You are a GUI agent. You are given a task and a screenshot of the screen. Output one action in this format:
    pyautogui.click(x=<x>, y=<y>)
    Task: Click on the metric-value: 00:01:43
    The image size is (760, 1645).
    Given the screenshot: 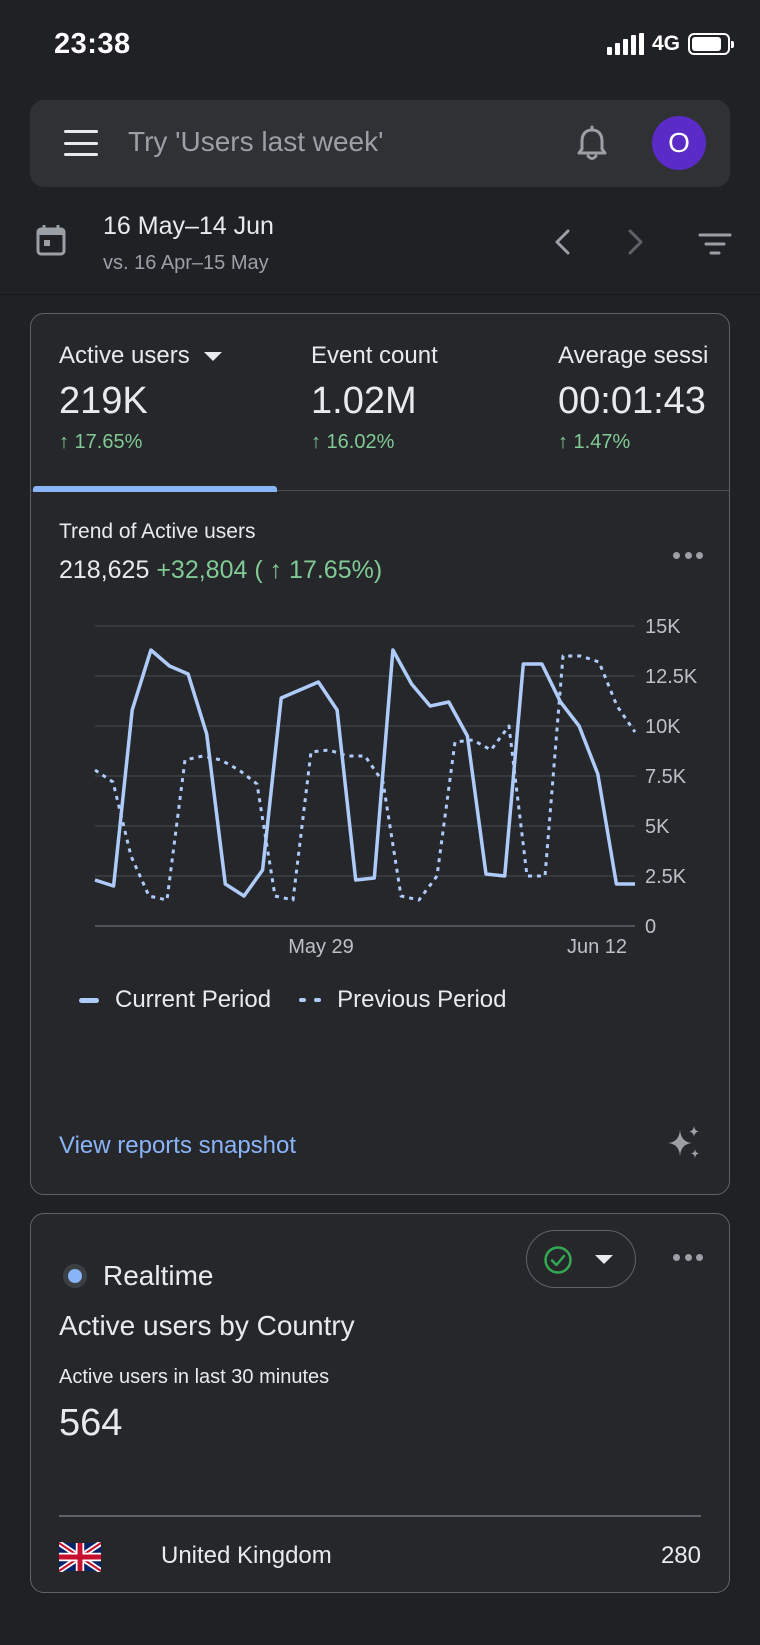 What is the action you would take?
    pyautogui.click(x=632, y=401)
    